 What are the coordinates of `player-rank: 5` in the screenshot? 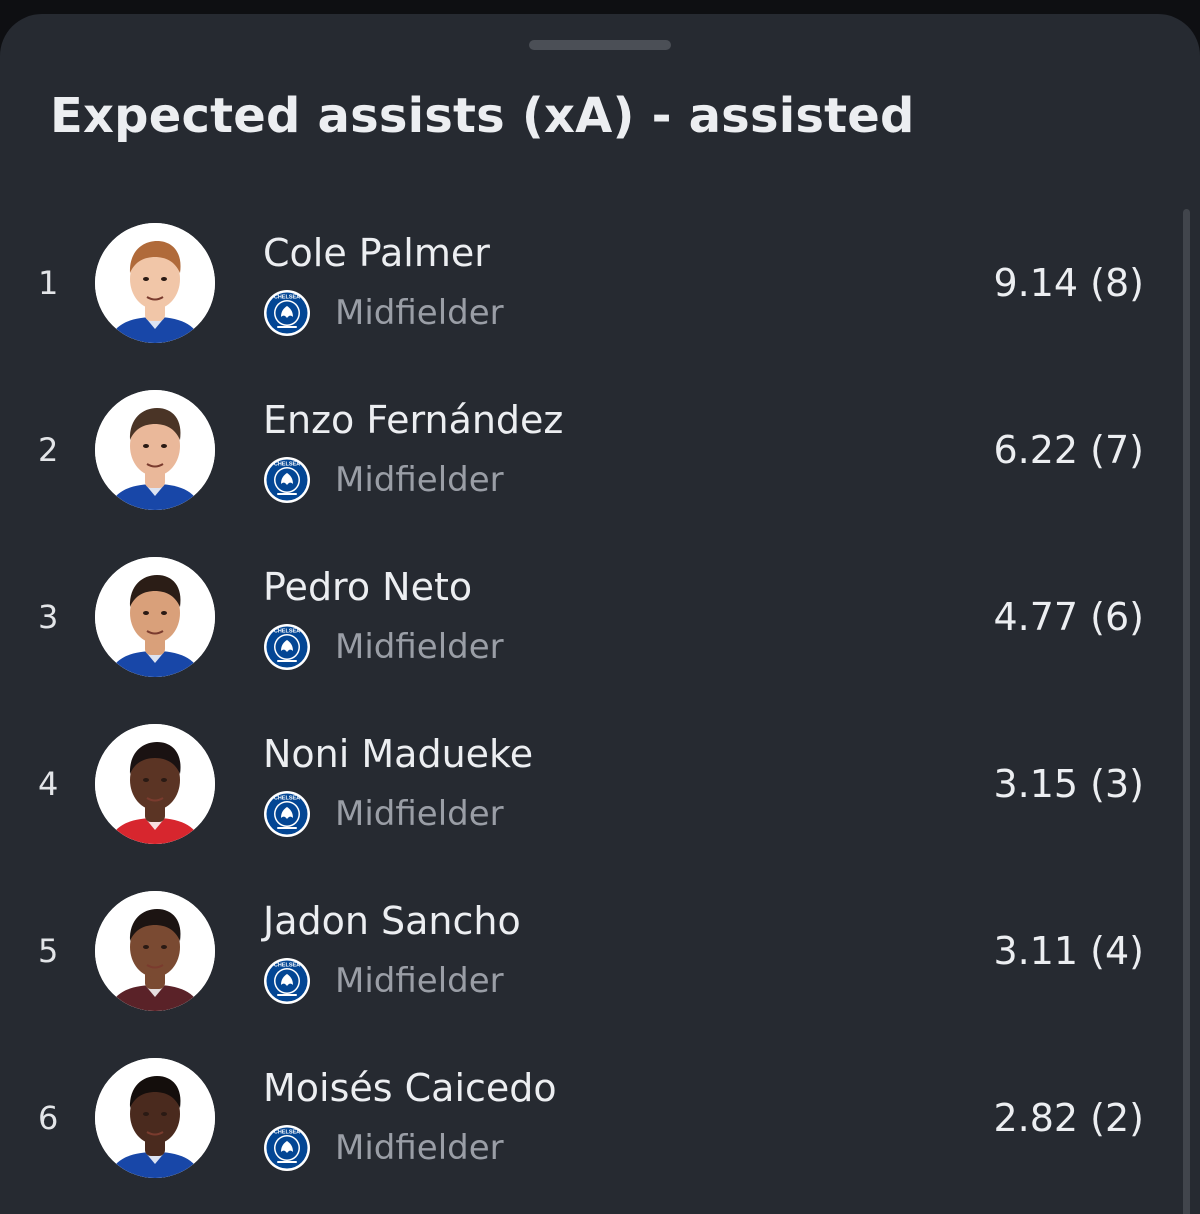 It's located at (48, 951).